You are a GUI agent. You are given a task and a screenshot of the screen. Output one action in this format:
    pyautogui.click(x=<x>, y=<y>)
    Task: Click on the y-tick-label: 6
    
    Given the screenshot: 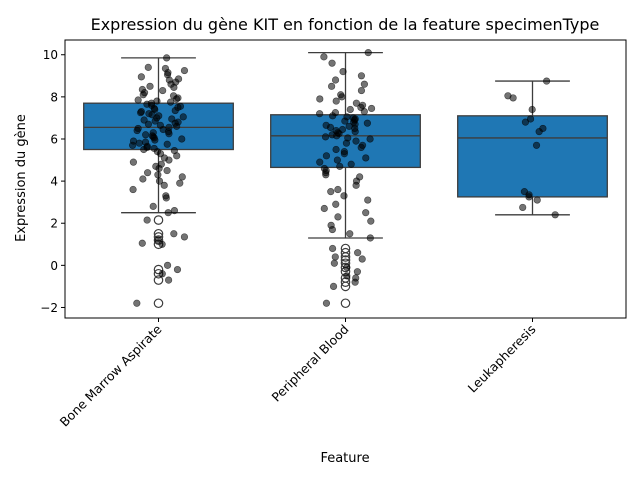 What is the action you would take?
    pyautogui.click(x=54, y=139)
    